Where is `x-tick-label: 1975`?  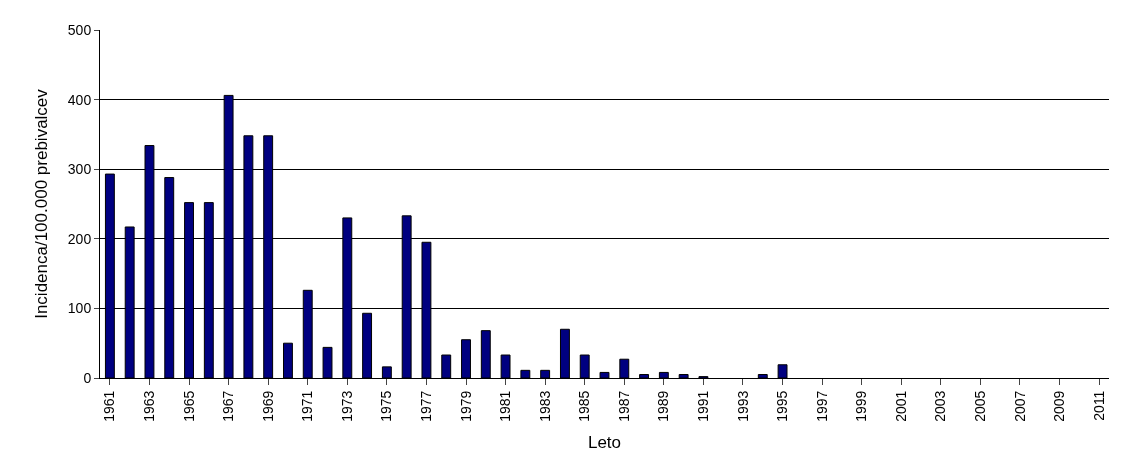 x-tick-label: 1975 is located at coordinates (386, 406).